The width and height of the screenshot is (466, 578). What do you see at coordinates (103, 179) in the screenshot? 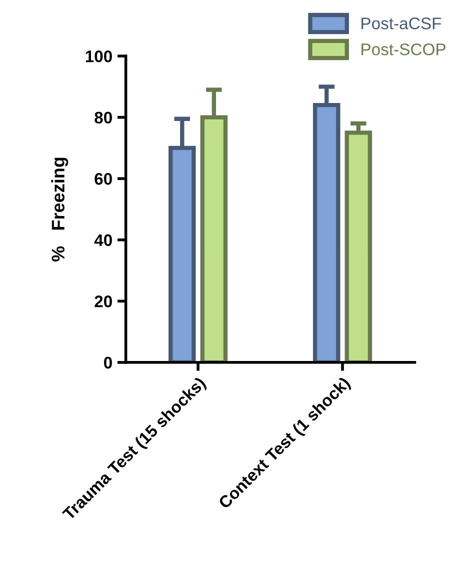
I see `y-tick-label: 60` at bounding box center [103, 179].